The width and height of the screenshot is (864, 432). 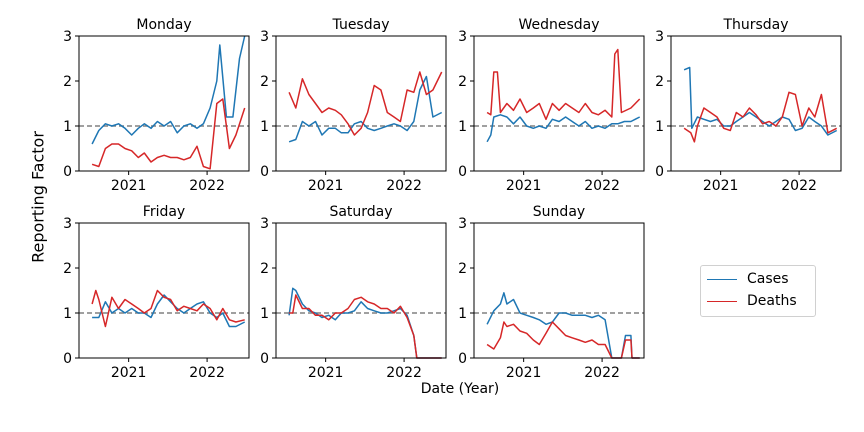 I want to click on thursday-y-tick-label: 2, so click(x=659, y=82).